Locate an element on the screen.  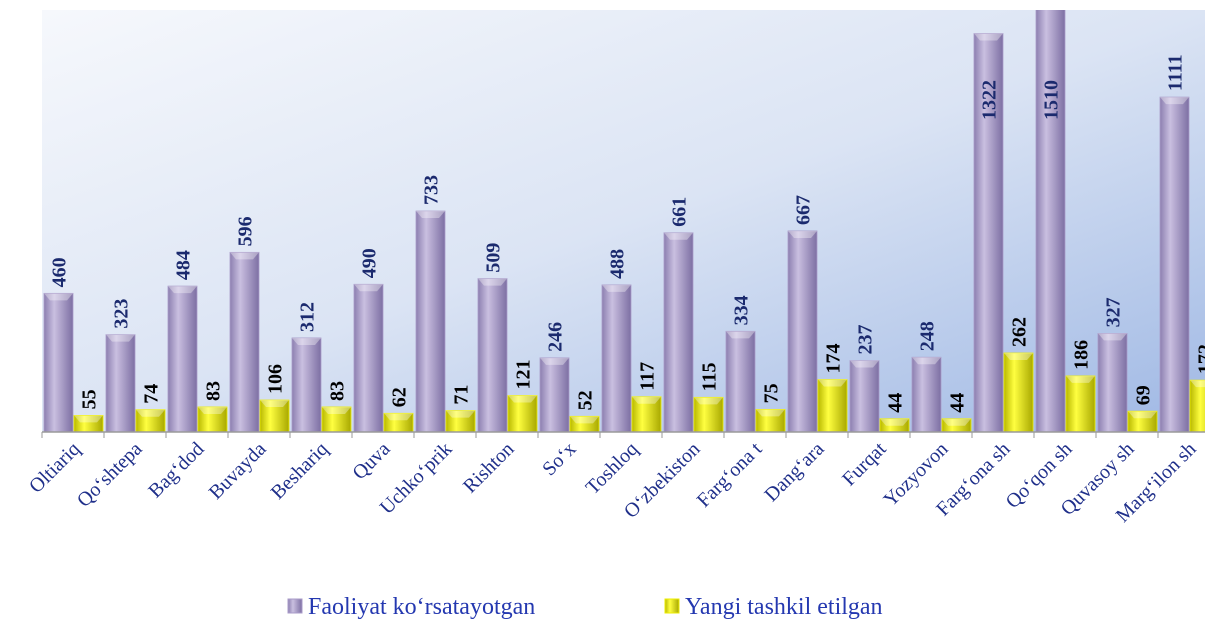
value-label: 460 is located at coordinates (60, 272).